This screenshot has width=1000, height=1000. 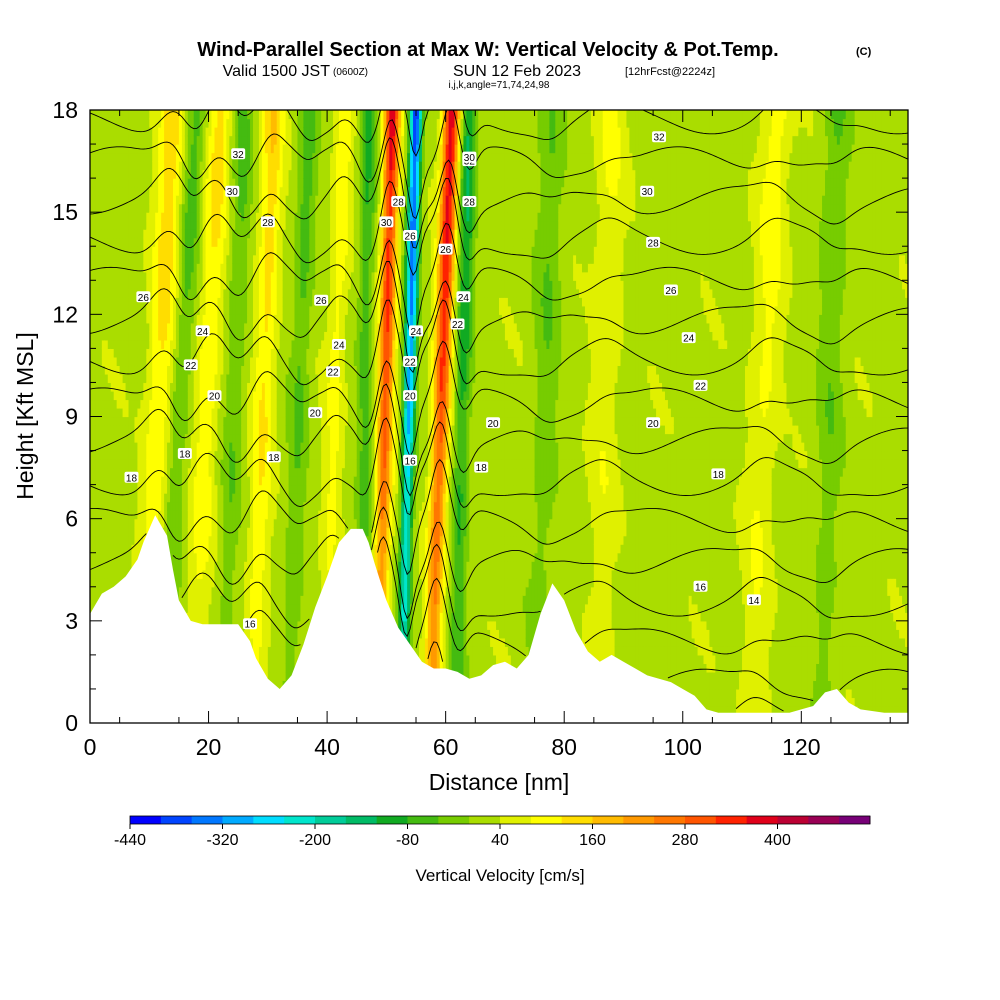 What do you see at coordinates (499, 85) in the screenshot?
I see `subtitle-indices: i,j,k,angle=71,74,24,98` at bounding box center [499, 85].